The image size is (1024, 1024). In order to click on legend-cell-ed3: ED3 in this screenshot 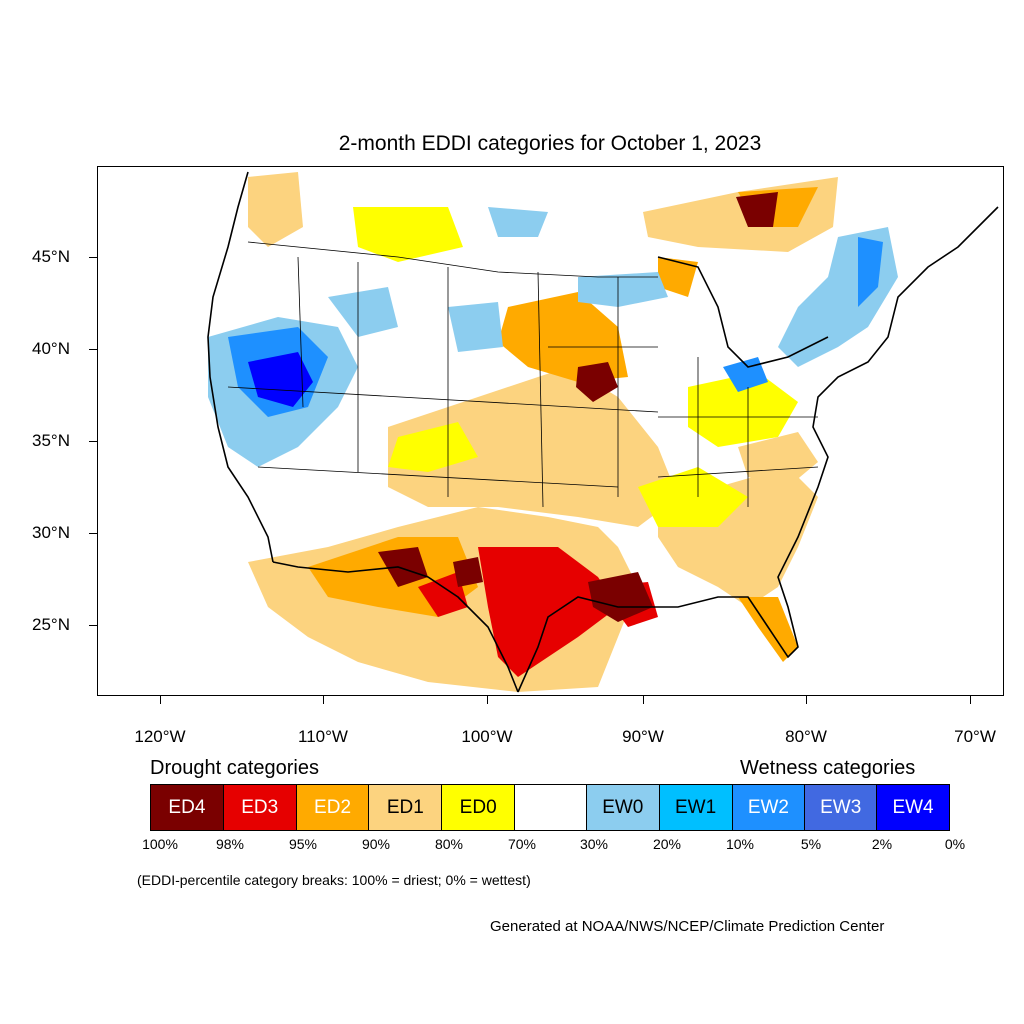, I will do `click(260, 807)`.